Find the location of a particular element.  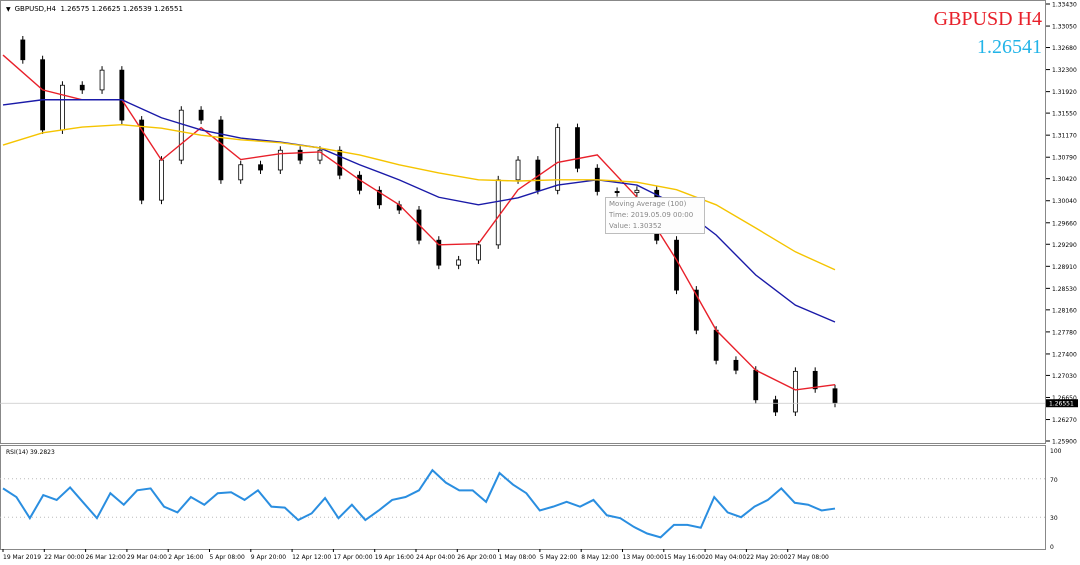

time-tick-label: 26 Mar 12:00 is located at coordinates (106, 557).